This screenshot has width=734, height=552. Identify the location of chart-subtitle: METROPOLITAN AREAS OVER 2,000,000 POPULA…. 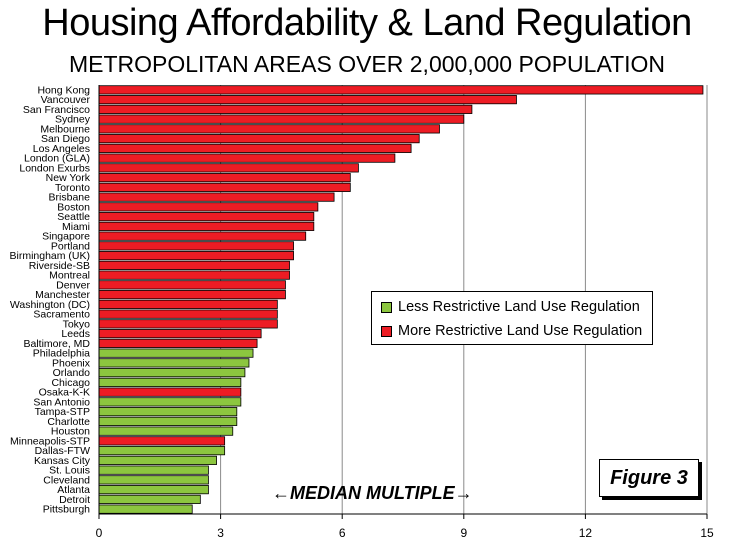
(367, 64).